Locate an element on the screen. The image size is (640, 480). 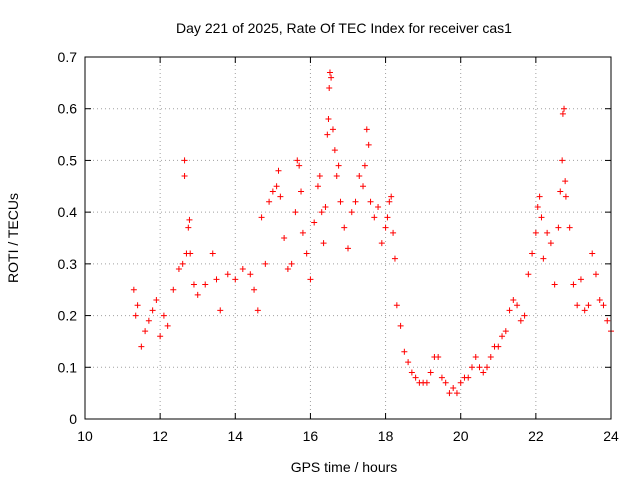
y-tick-label: 0.5 is located at coordinates (68, 160).